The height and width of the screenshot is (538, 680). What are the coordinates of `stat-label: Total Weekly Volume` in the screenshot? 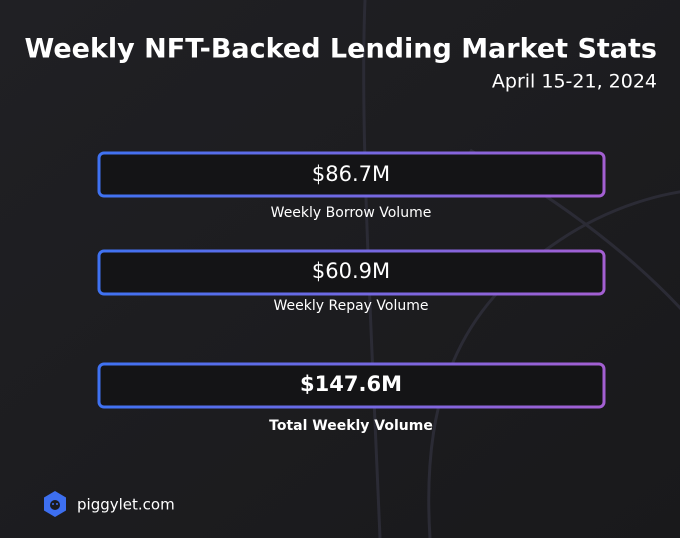 It's located at (351, 426).